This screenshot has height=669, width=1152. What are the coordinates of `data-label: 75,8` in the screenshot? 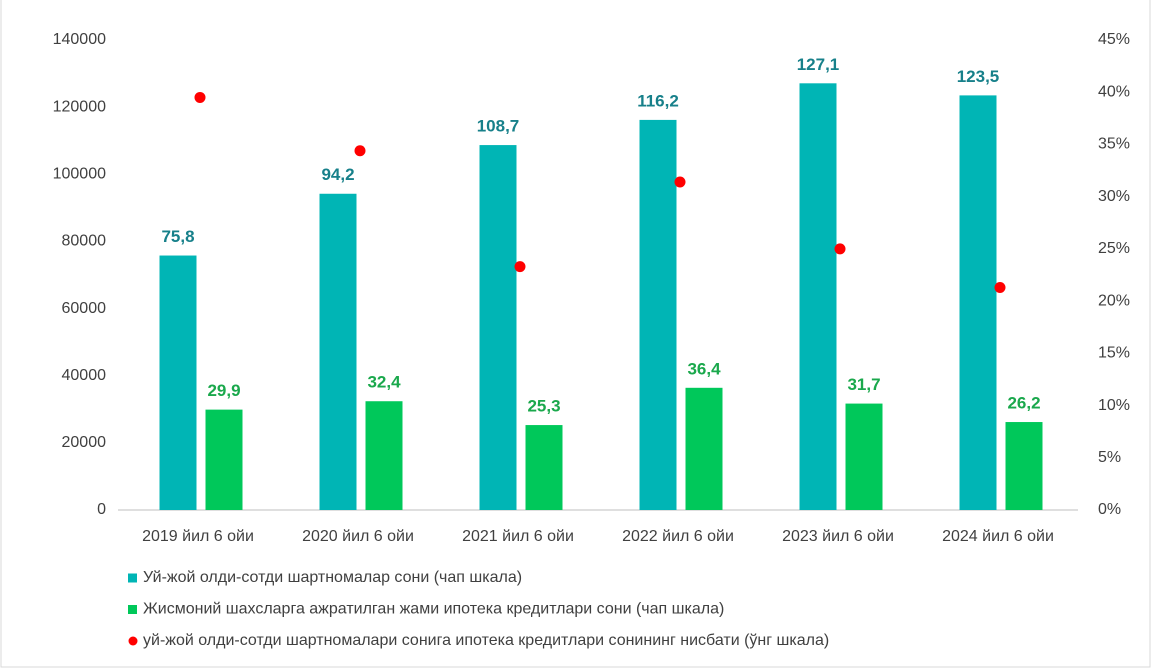 It's located at (177, 236).